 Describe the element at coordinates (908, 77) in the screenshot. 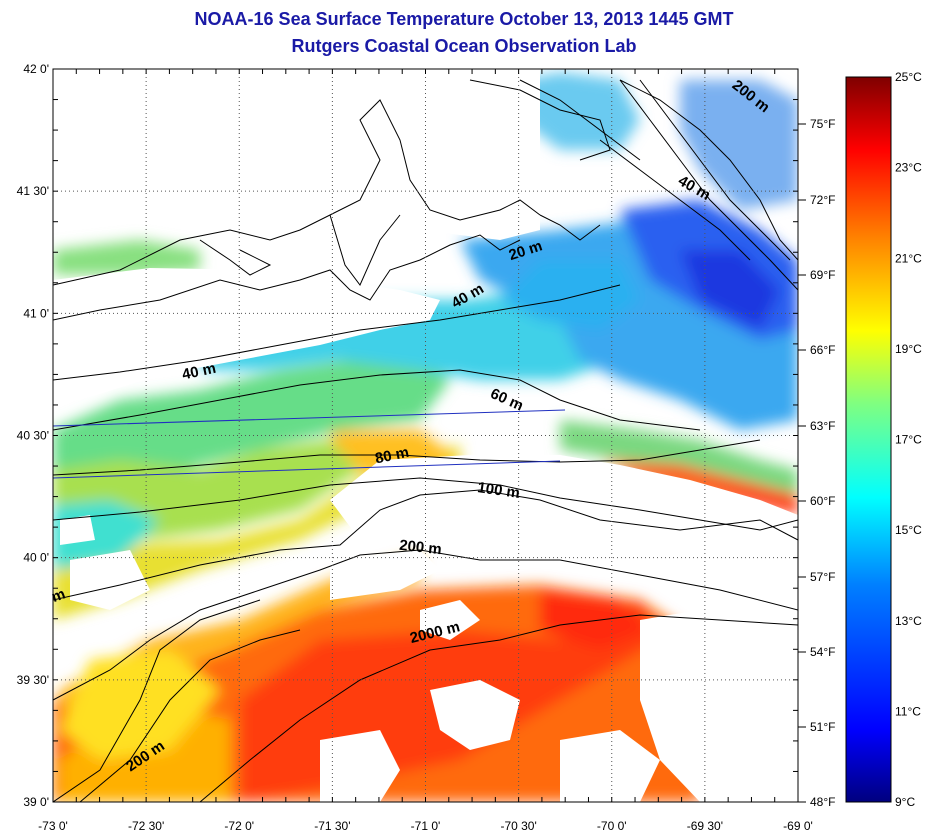

I see `colorbar-tick-label: 25°C` at that location.